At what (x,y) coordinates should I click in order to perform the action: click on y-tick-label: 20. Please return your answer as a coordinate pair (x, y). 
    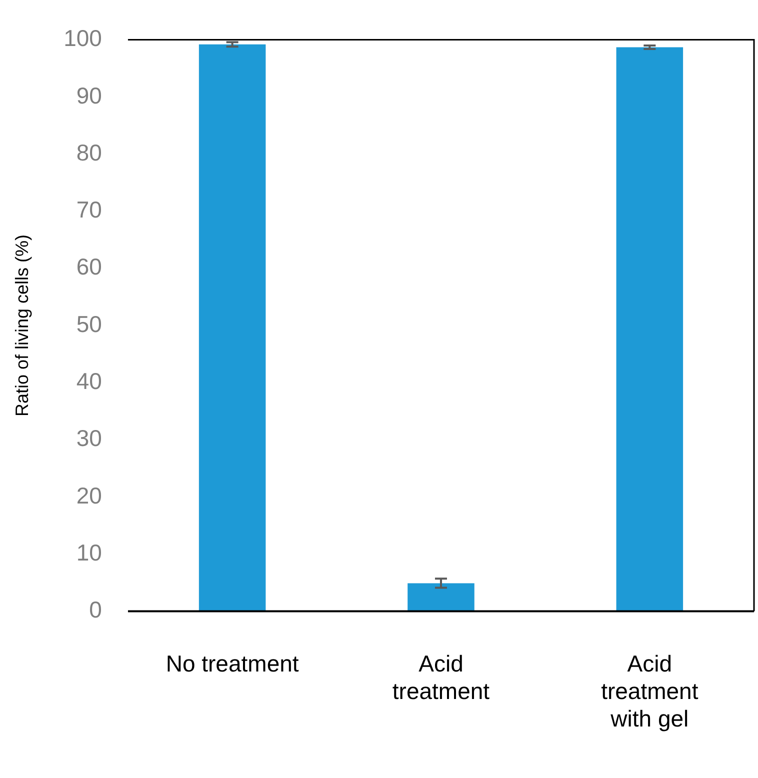
    Looking at the image, I should click on (89, 495).